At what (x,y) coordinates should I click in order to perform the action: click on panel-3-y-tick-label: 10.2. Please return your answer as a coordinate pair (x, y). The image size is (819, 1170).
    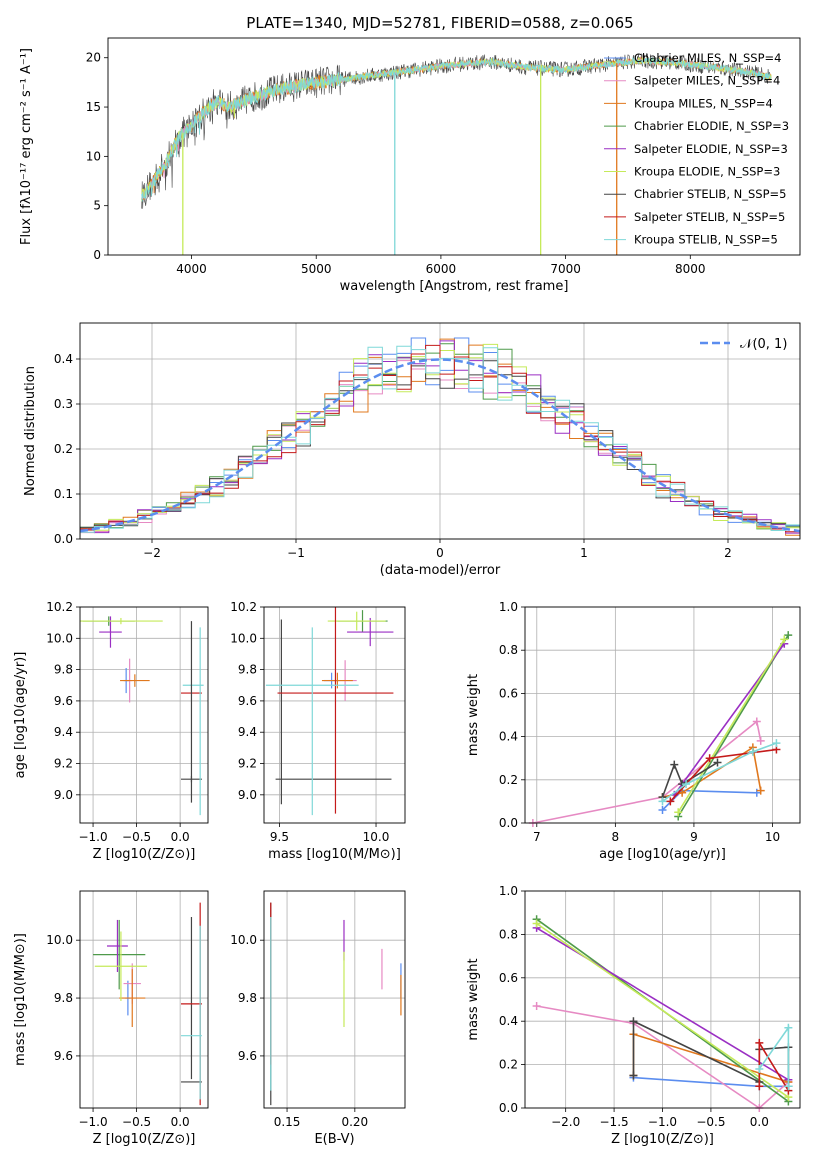
    Looking at the image, I should click on (243, 607).